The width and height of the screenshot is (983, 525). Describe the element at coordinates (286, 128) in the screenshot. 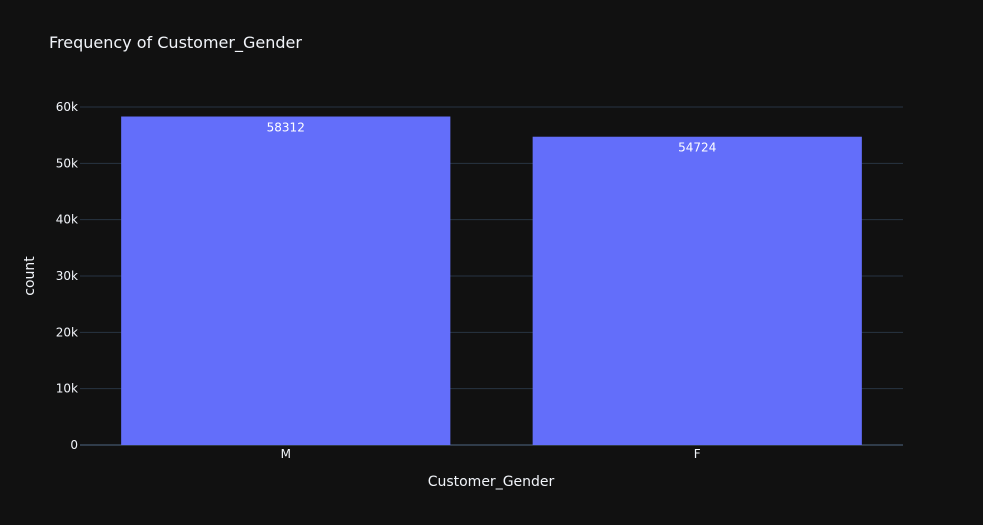

I see `bar-value-label: 58312` at that location.